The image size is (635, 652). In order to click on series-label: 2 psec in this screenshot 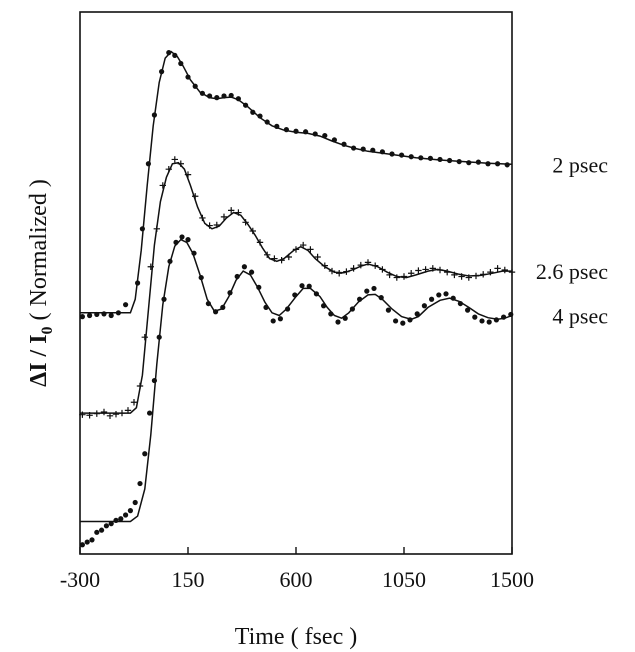, I will do `click(580, 164)`.